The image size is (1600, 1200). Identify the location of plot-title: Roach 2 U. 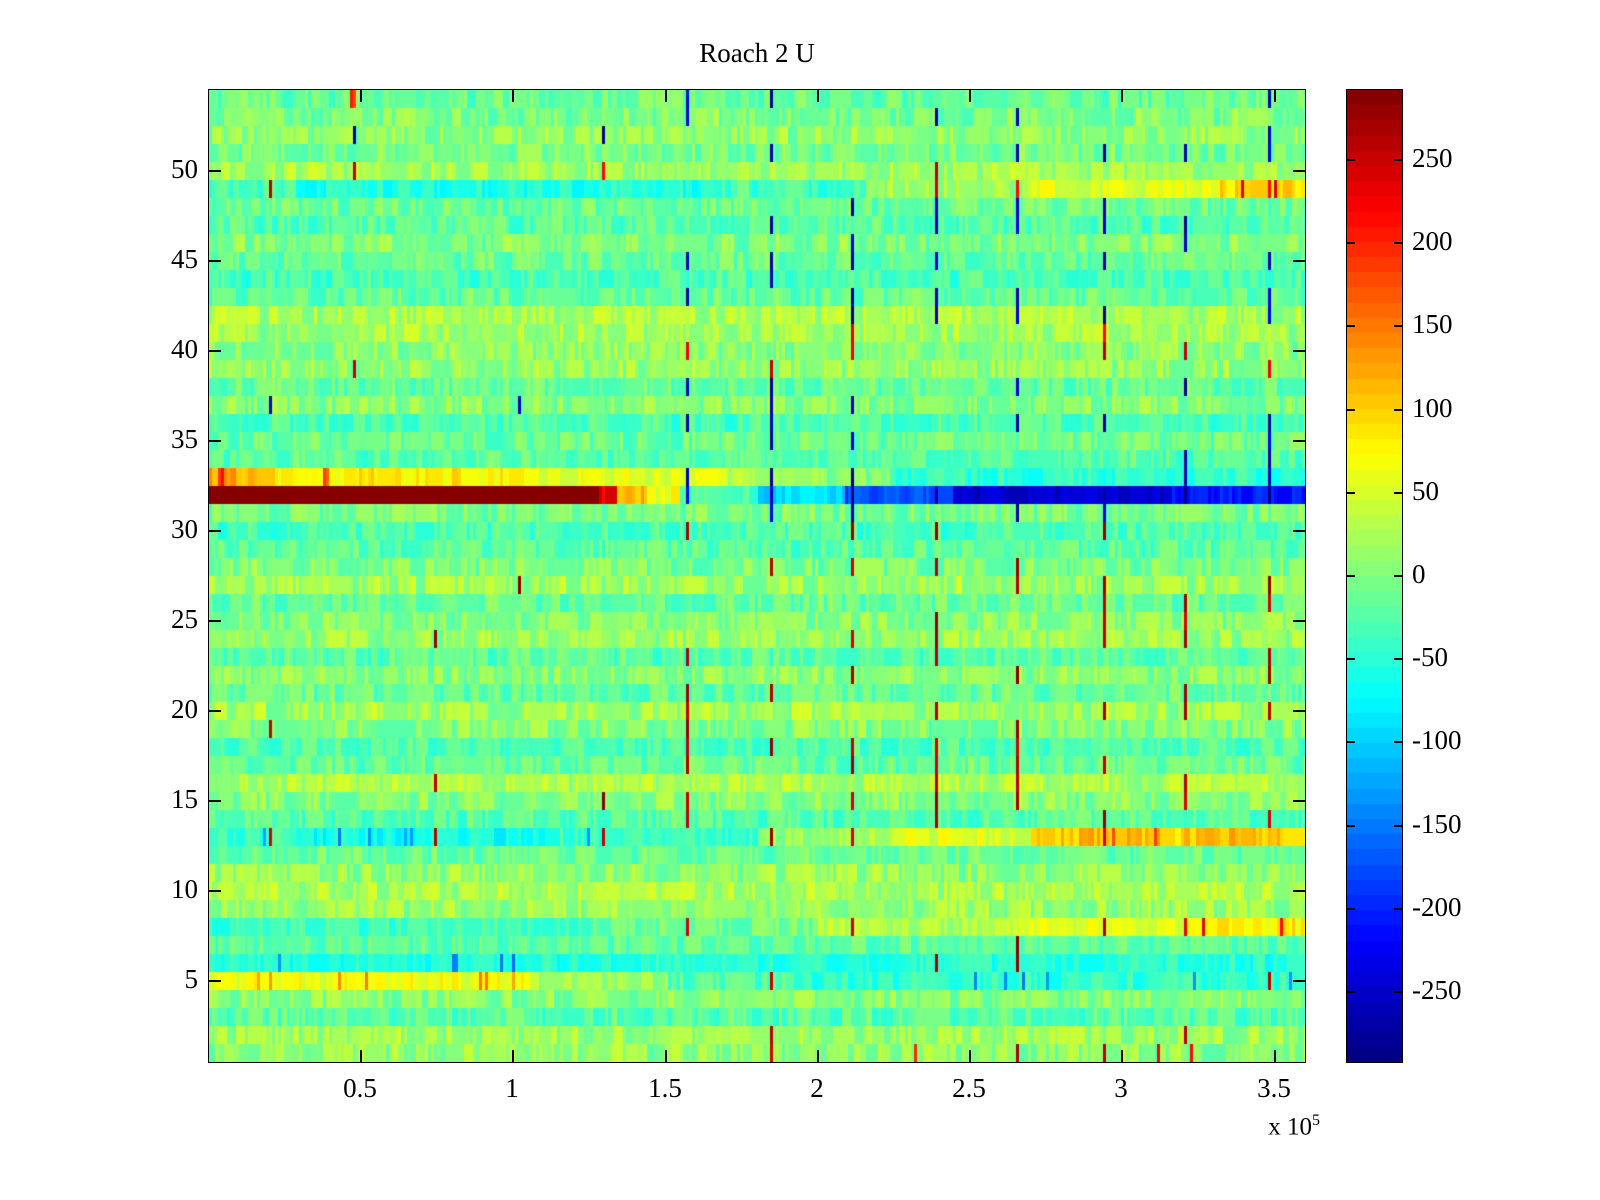
(757, 53).